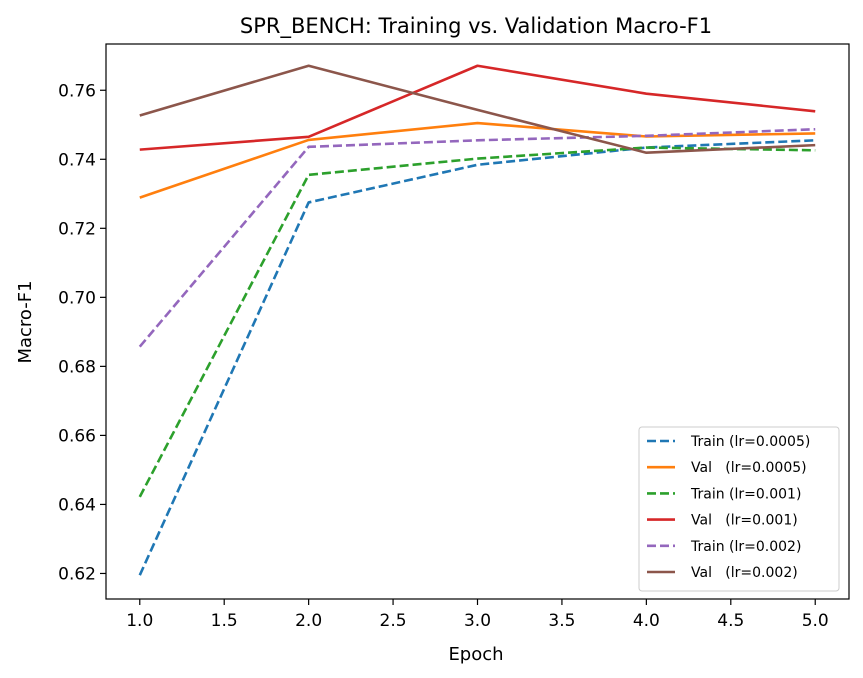 This screenshot has width=863, height=678. What do you see at coordinates (815, 621) in the screenshot?
I see `x-tick-label: 5.0` at bounding box center [815, 621].